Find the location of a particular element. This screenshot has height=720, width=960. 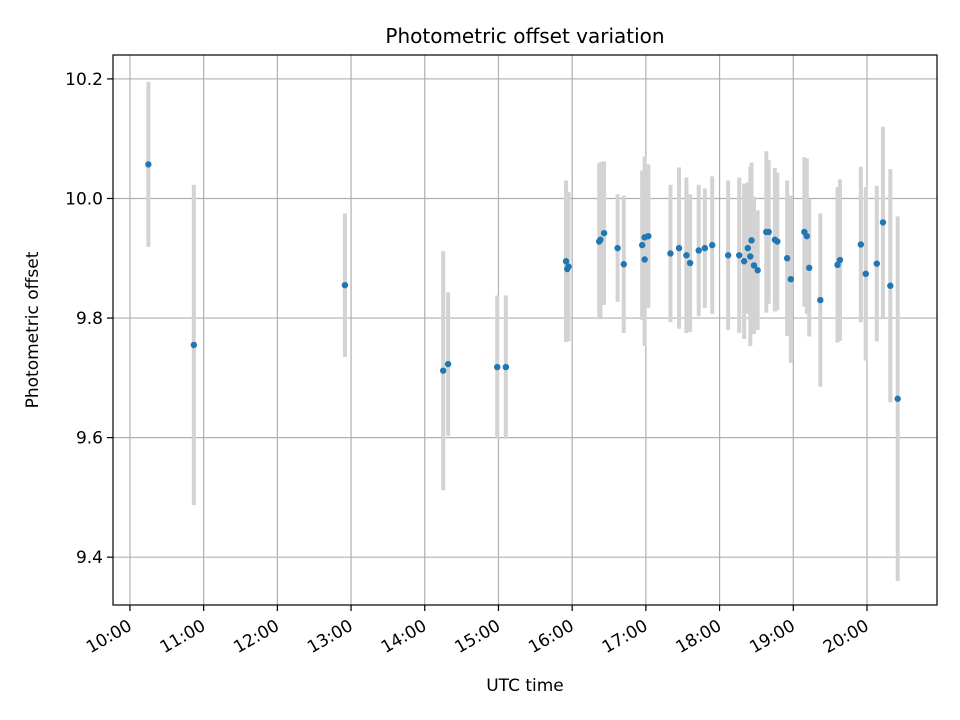

y-tick-label: 10.0 is located at coordinates (84, 199).